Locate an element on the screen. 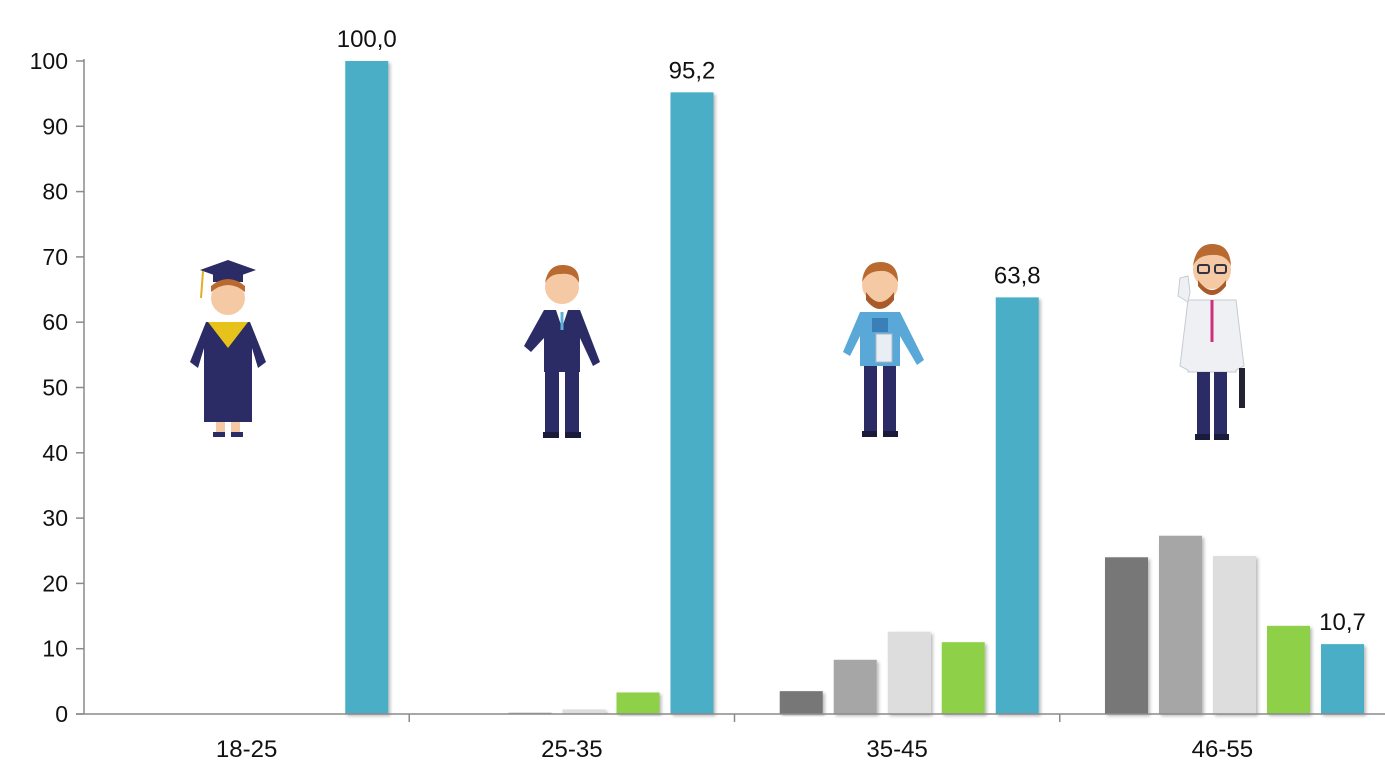  data-label-25-35: 95,2 is located at coordinates (692, 70).